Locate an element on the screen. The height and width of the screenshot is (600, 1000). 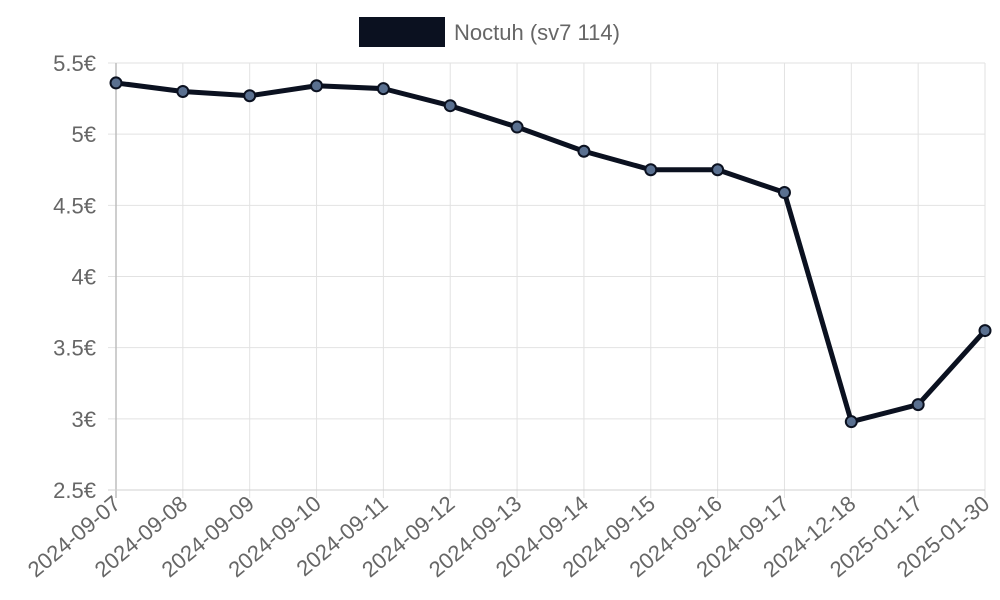
legend: Noctuh (sv7 114) is located at coordinates (489, 32).